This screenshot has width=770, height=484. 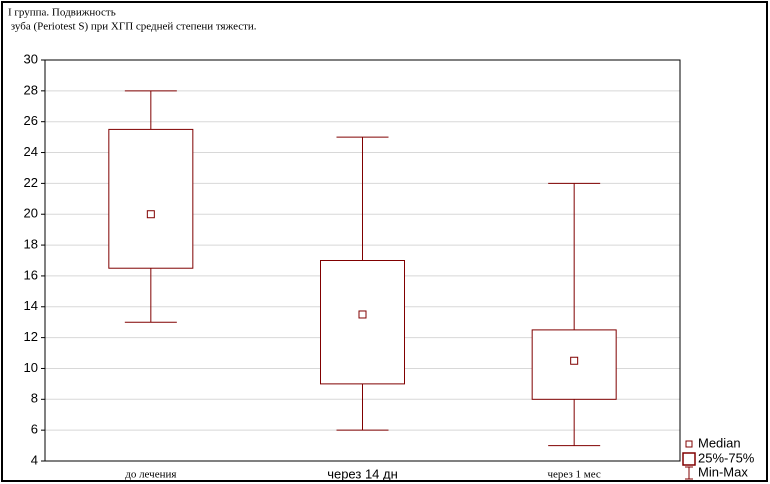 I want to click on legend-label: 25%-75%, so click(x=726, y=457).